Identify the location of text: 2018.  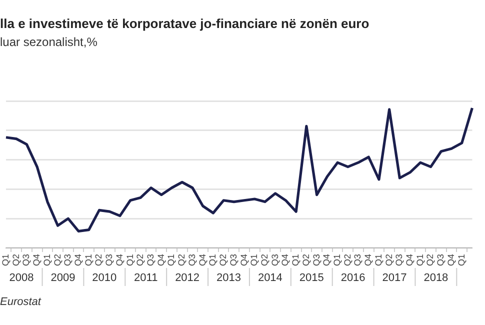
(436, 278).